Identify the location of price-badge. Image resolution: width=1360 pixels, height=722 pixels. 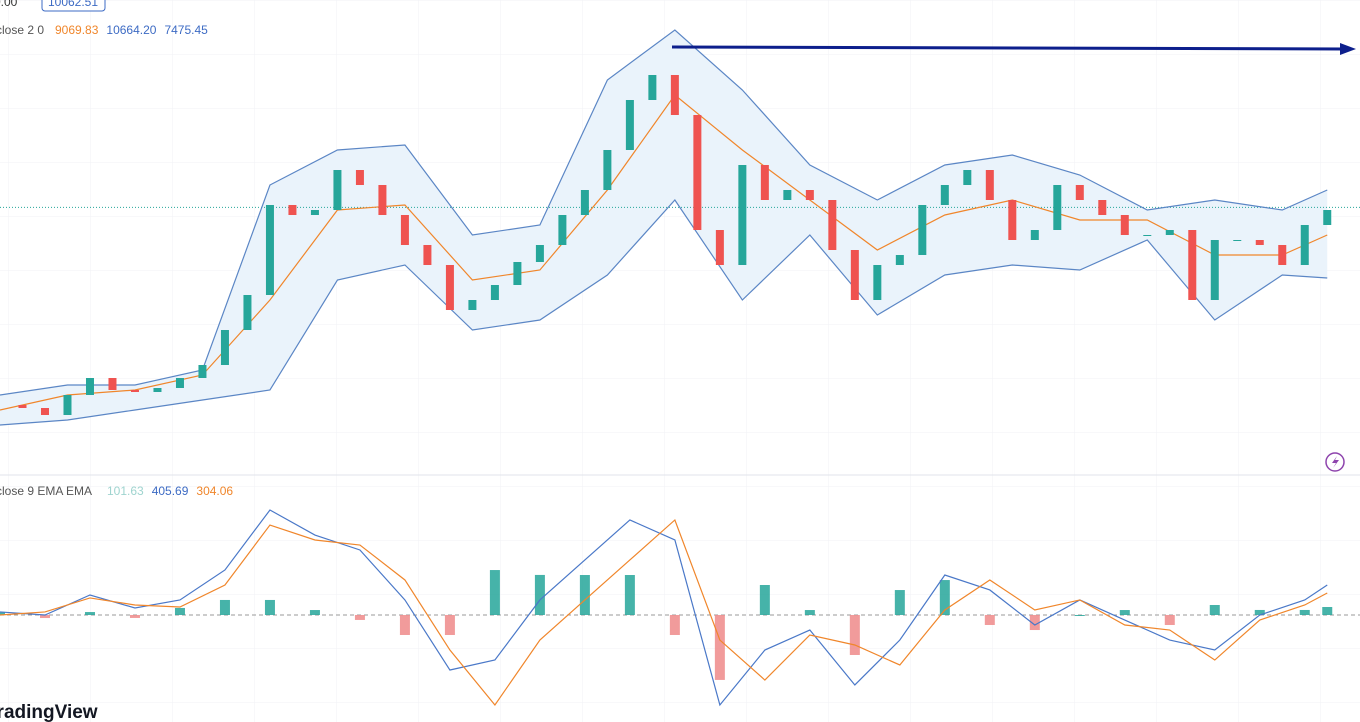
(73, 6).